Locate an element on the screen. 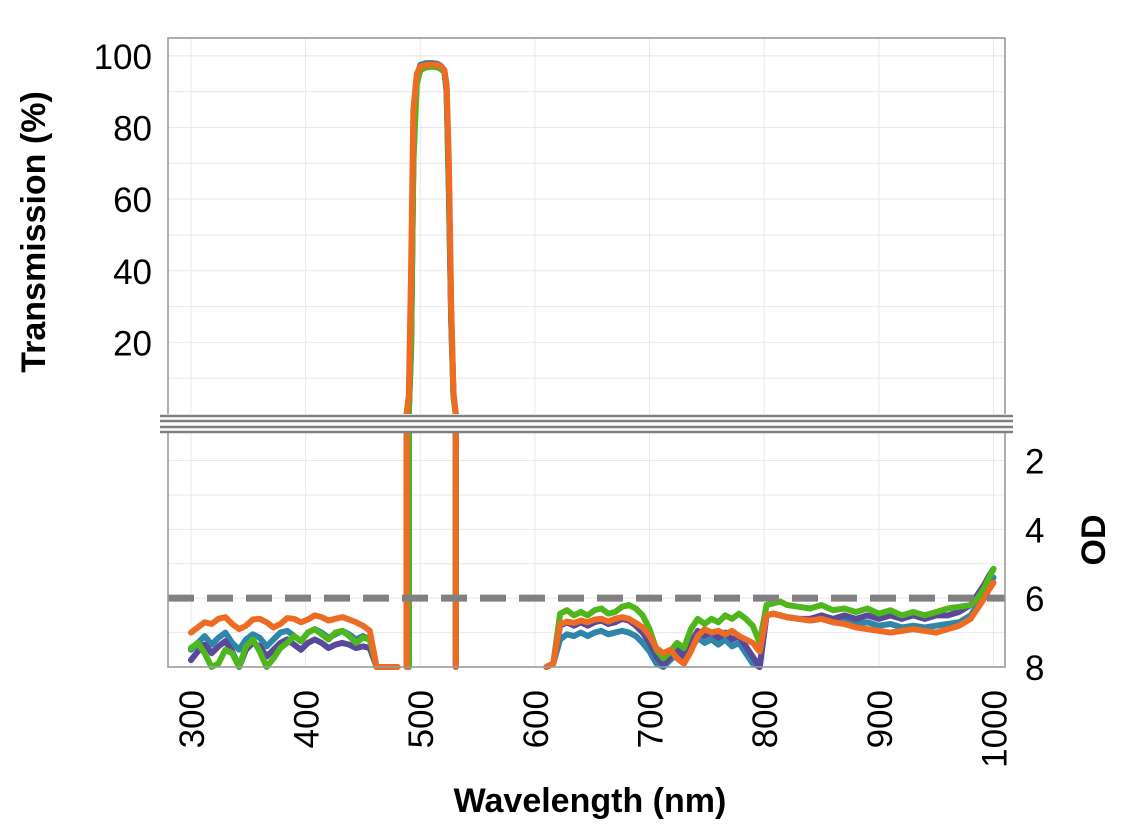  x-tick-600: 600 is located at coordinates (536, 719).